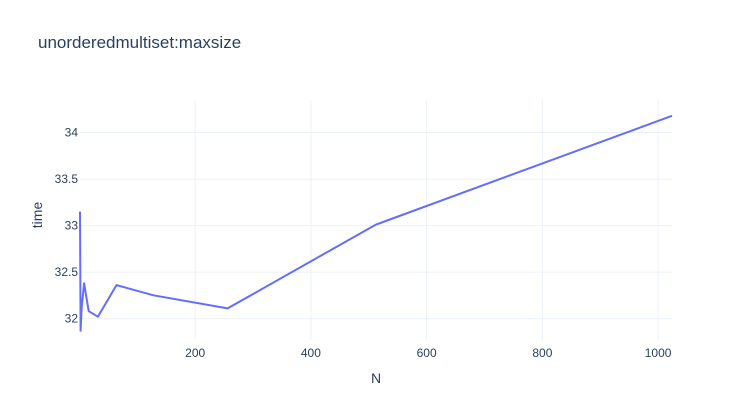 The width and height of the screenshot is (752, 411). I want to click on y-tick-label: 33, so click(72, 226).